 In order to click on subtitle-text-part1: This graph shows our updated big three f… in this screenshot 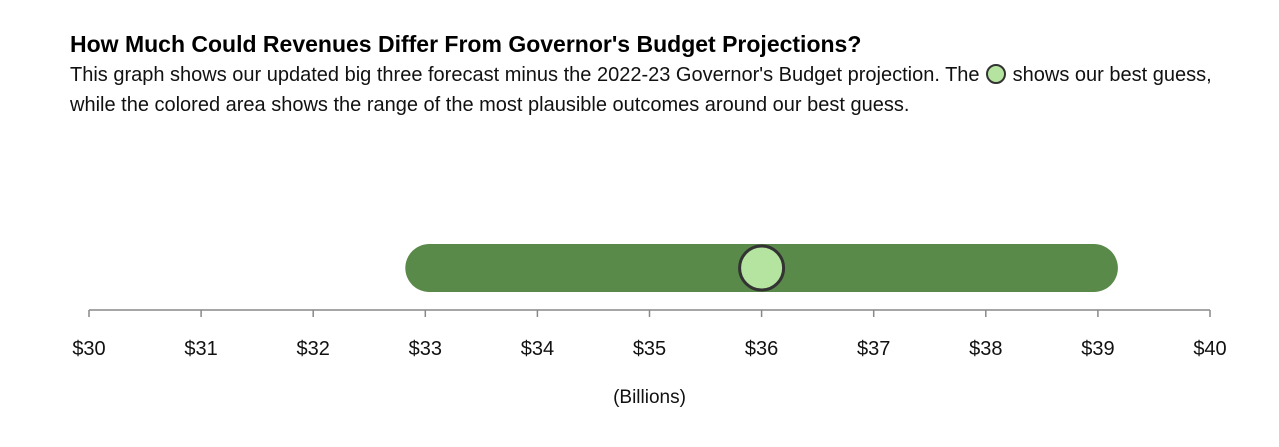, I will do `click(525, 75)`.